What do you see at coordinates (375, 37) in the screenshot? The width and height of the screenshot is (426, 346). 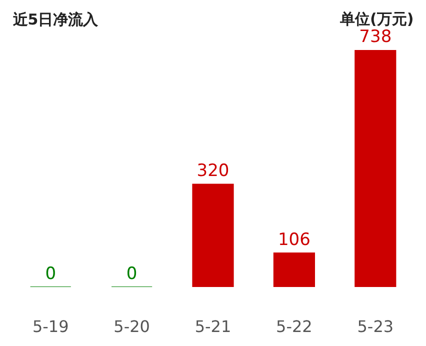 I see `data-label: 738` at bounding box center [375, 37].